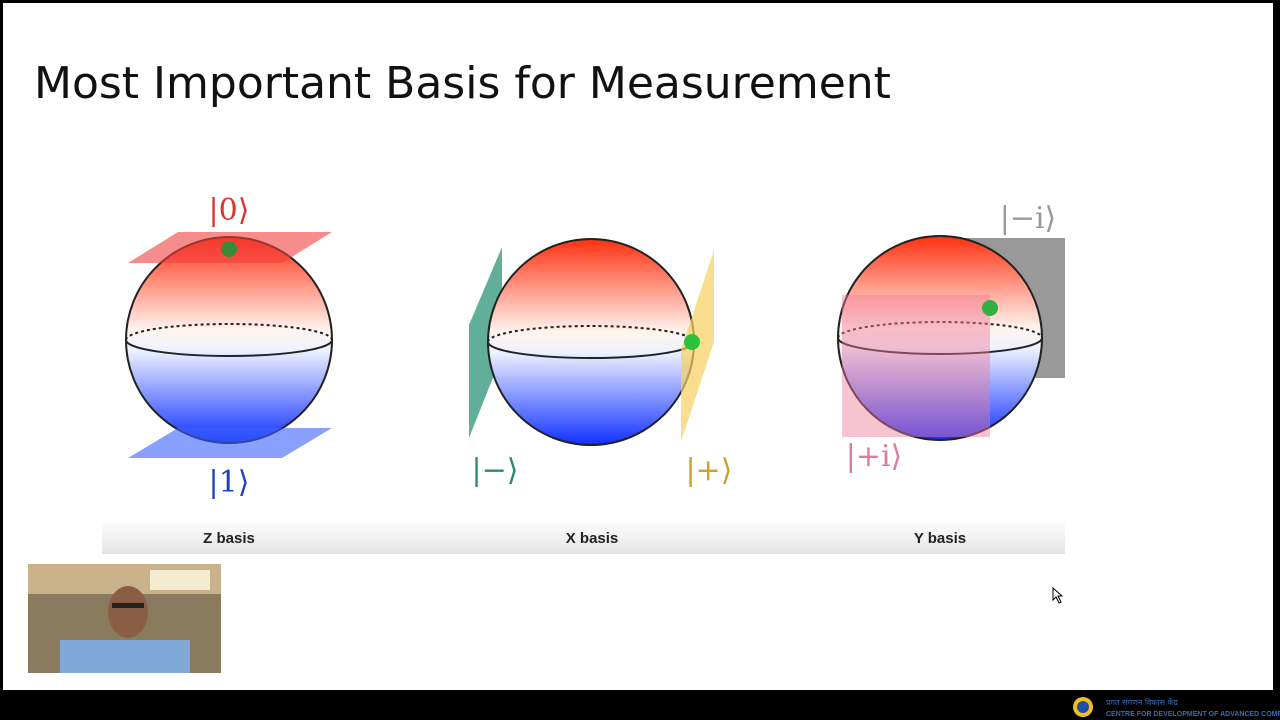  I want to click on ket-label: |−i⟩, so click(1028, 218).